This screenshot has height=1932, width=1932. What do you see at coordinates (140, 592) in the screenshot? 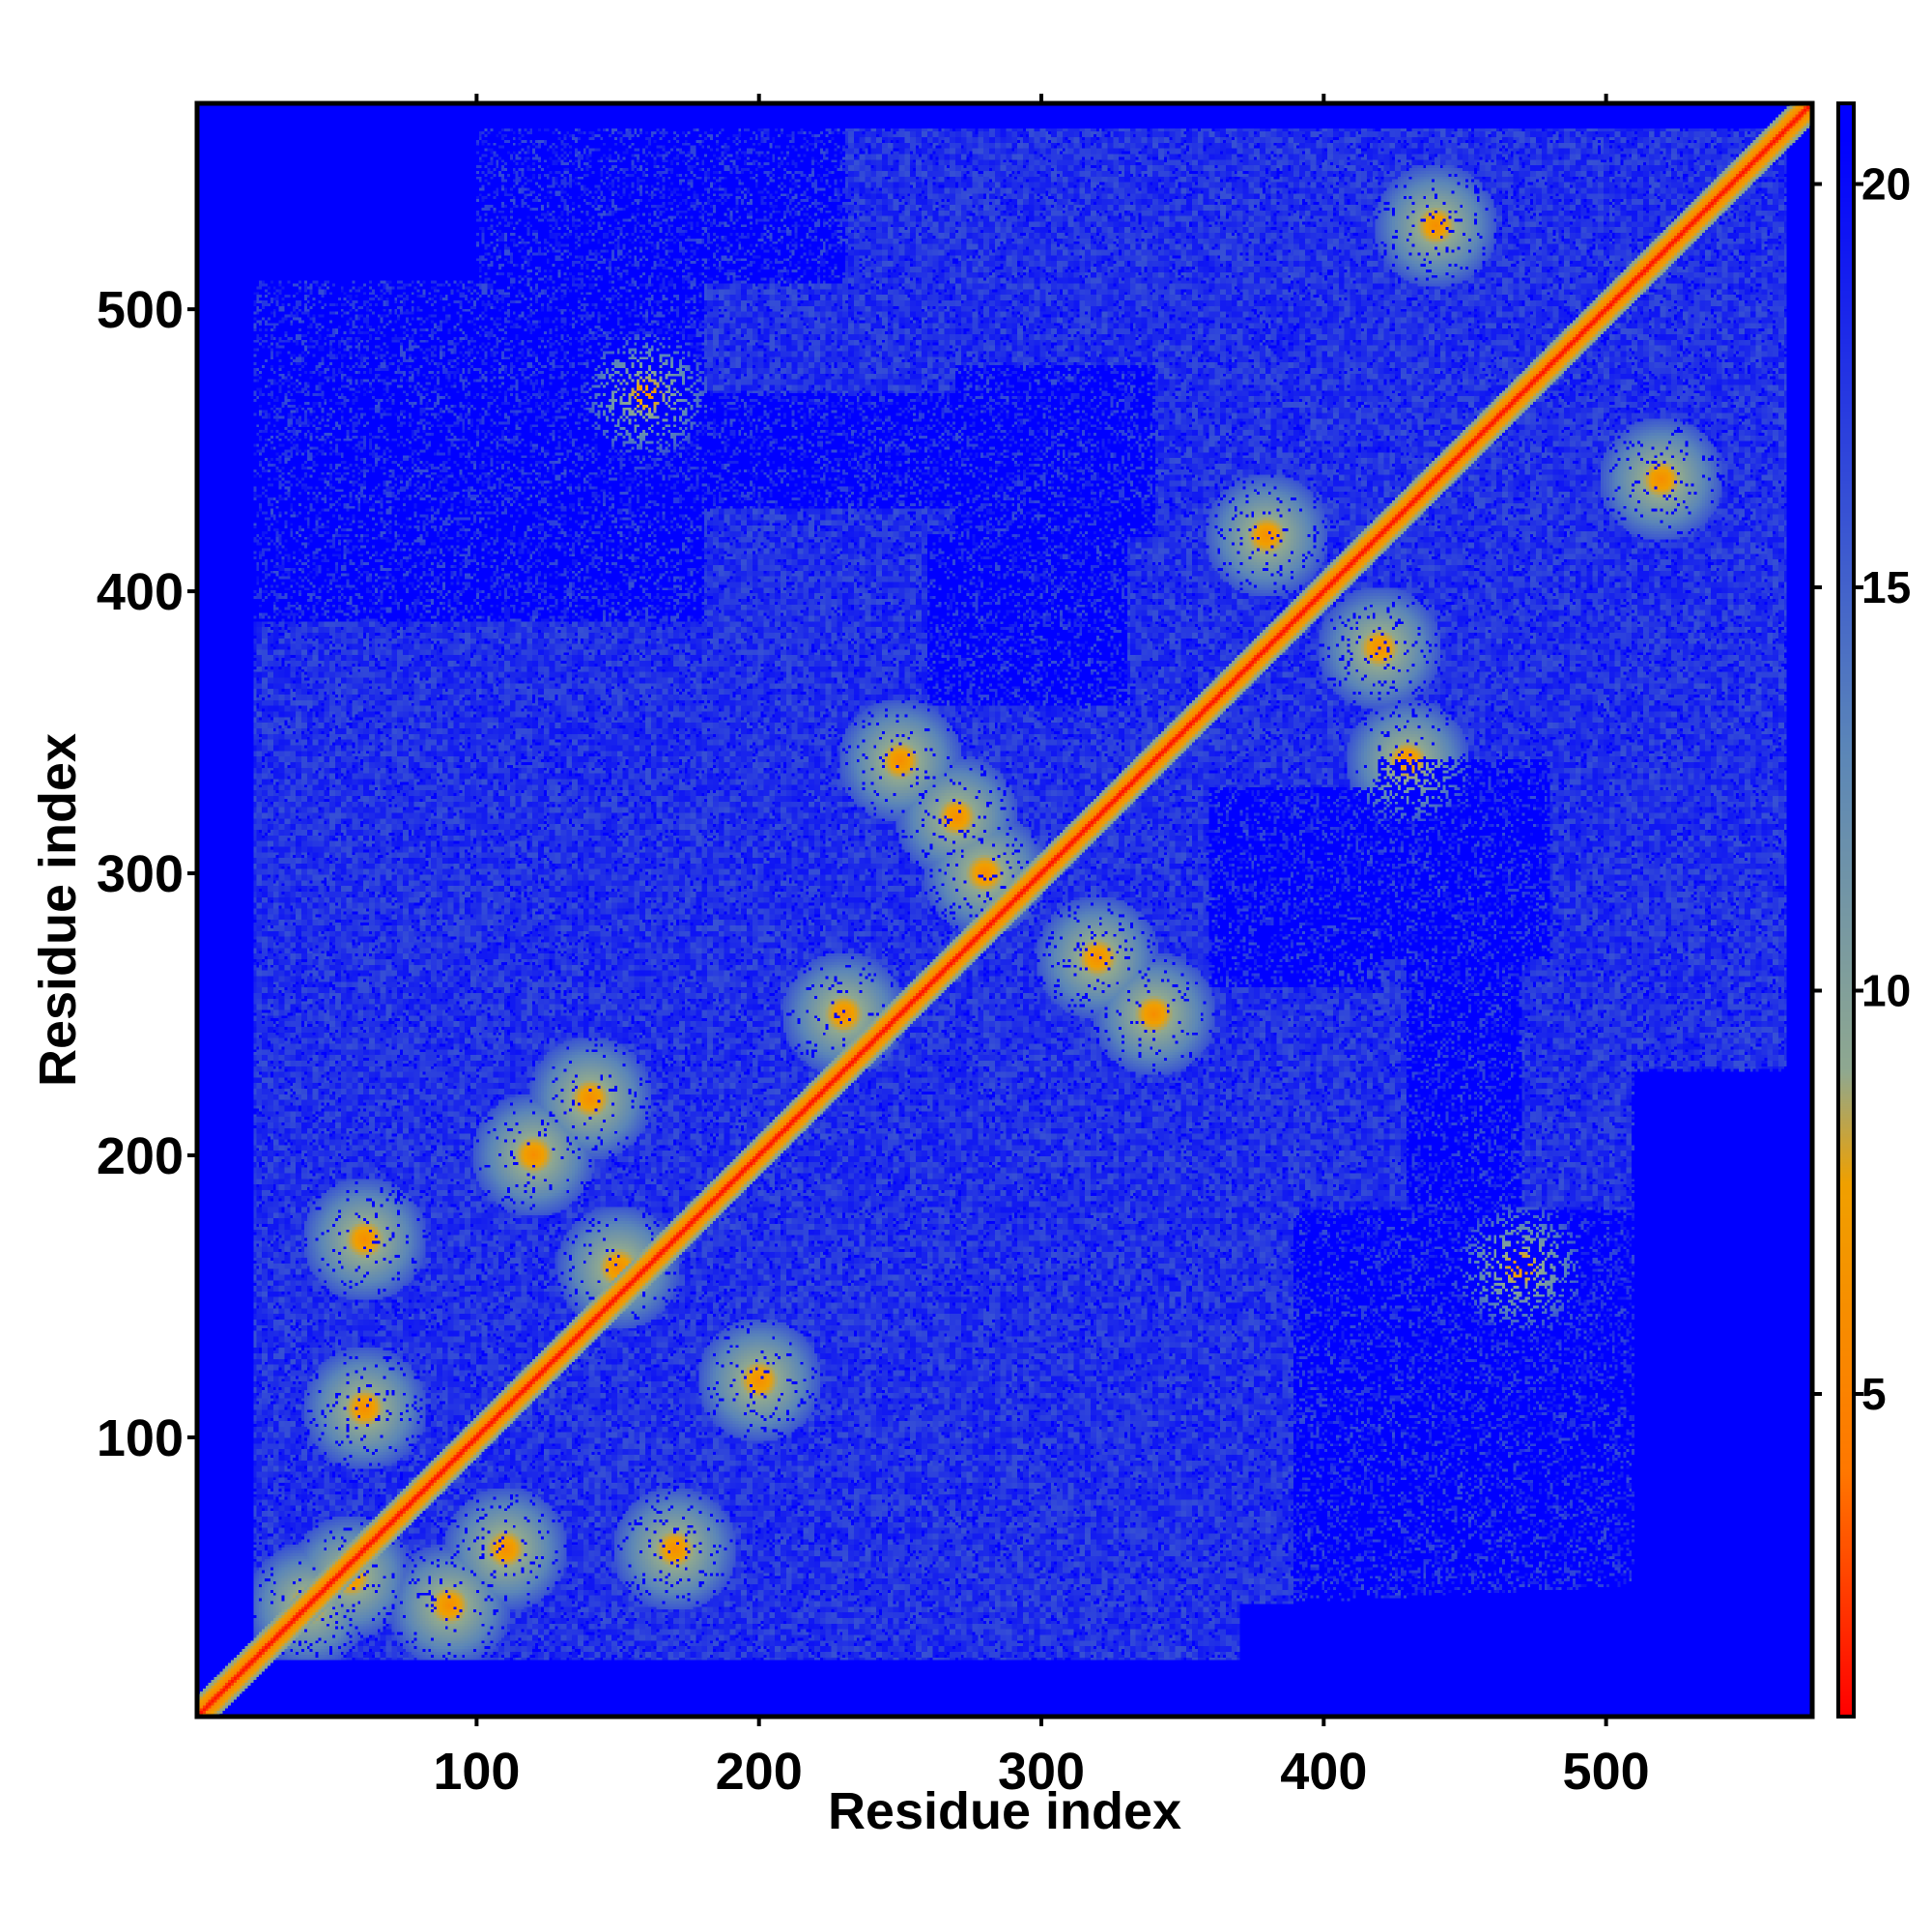
I see `y-tick-label: 400` at bounding box center [140, 592].